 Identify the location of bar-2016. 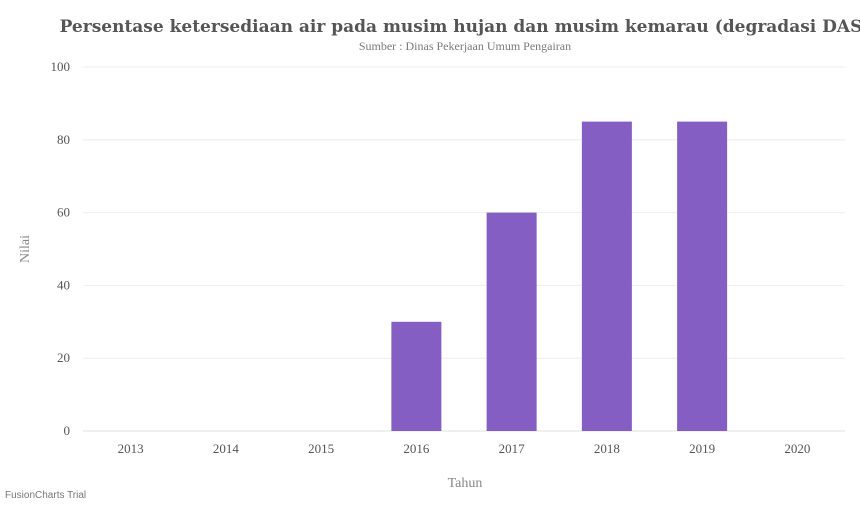
(416, 376).